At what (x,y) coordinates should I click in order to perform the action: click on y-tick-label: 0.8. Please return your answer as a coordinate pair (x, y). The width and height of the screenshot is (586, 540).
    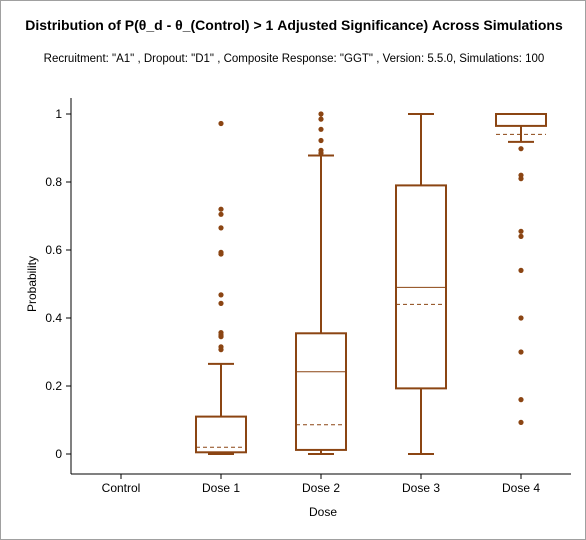
    Looking at the image, I should click on (53, 182).